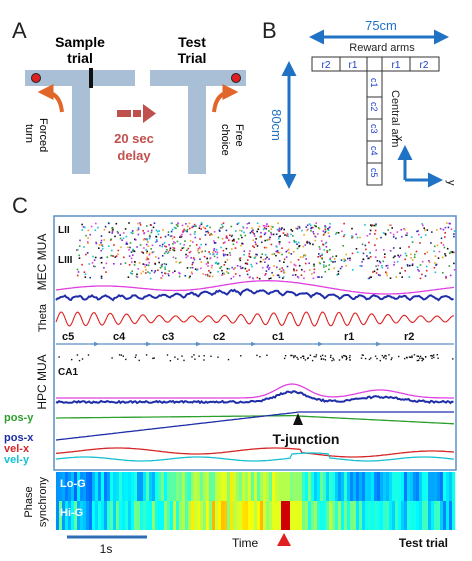  What do you see at coordinates (425, 162) in the screenshot?
I see `xy-axes: x y` at bounding box center [425, 162].